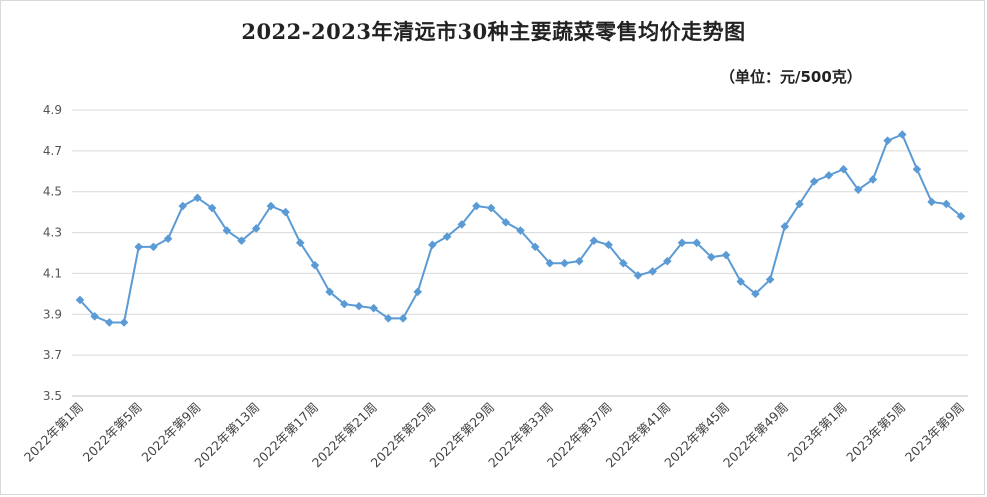  I want to click on y-tick-label: 4.5, so click(52, 192).